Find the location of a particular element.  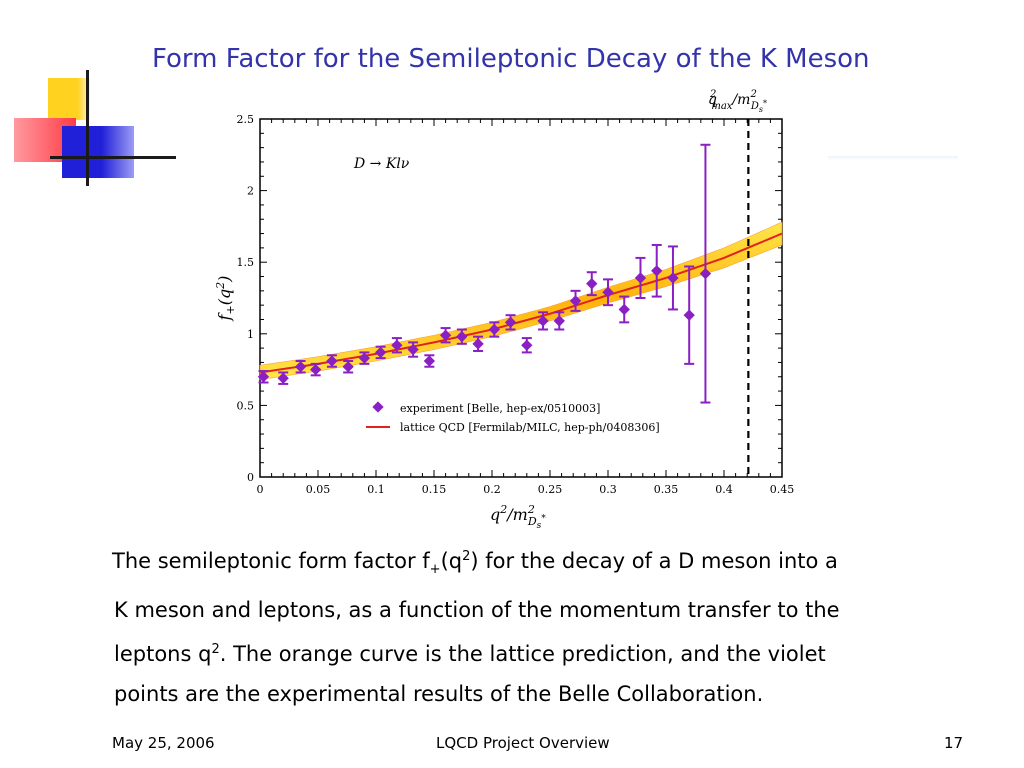

x-tick-label: 0 is located at coordinates (260, 489).